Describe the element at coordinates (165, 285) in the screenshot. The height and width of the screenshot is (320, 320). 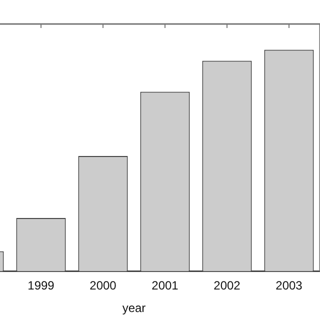
I see `x-tick-label: 2001` at that location.